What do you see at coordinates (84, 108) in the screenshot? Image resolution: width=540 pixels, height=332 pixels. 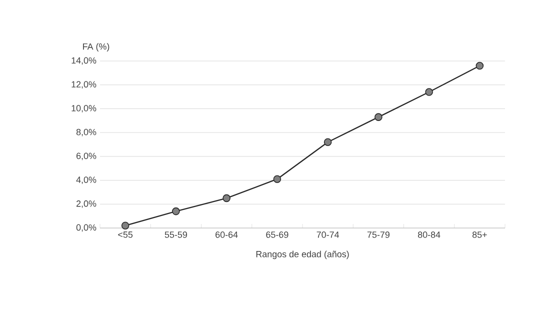 I see `y-tick-label: 10,0%` at bounding box center [84, 108].